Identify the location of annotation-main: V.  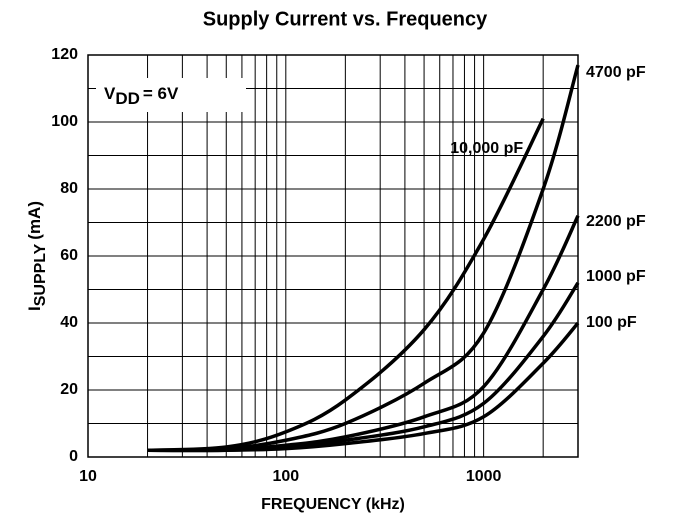
(110, 93).